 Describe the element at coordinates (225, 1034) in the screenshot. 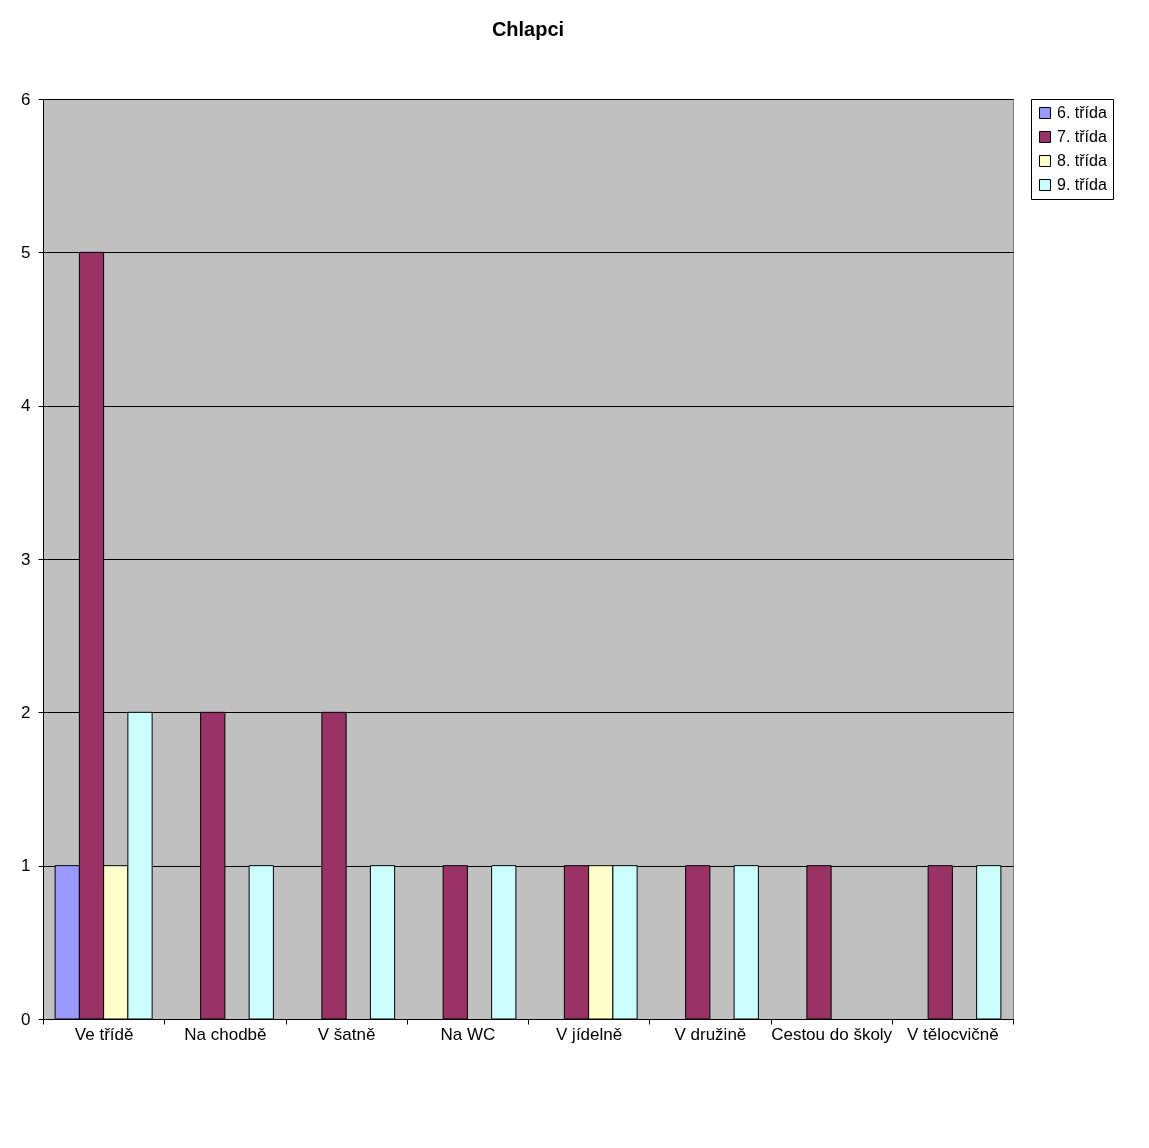

I see `x-tick-label: Na chodbě` at that location.